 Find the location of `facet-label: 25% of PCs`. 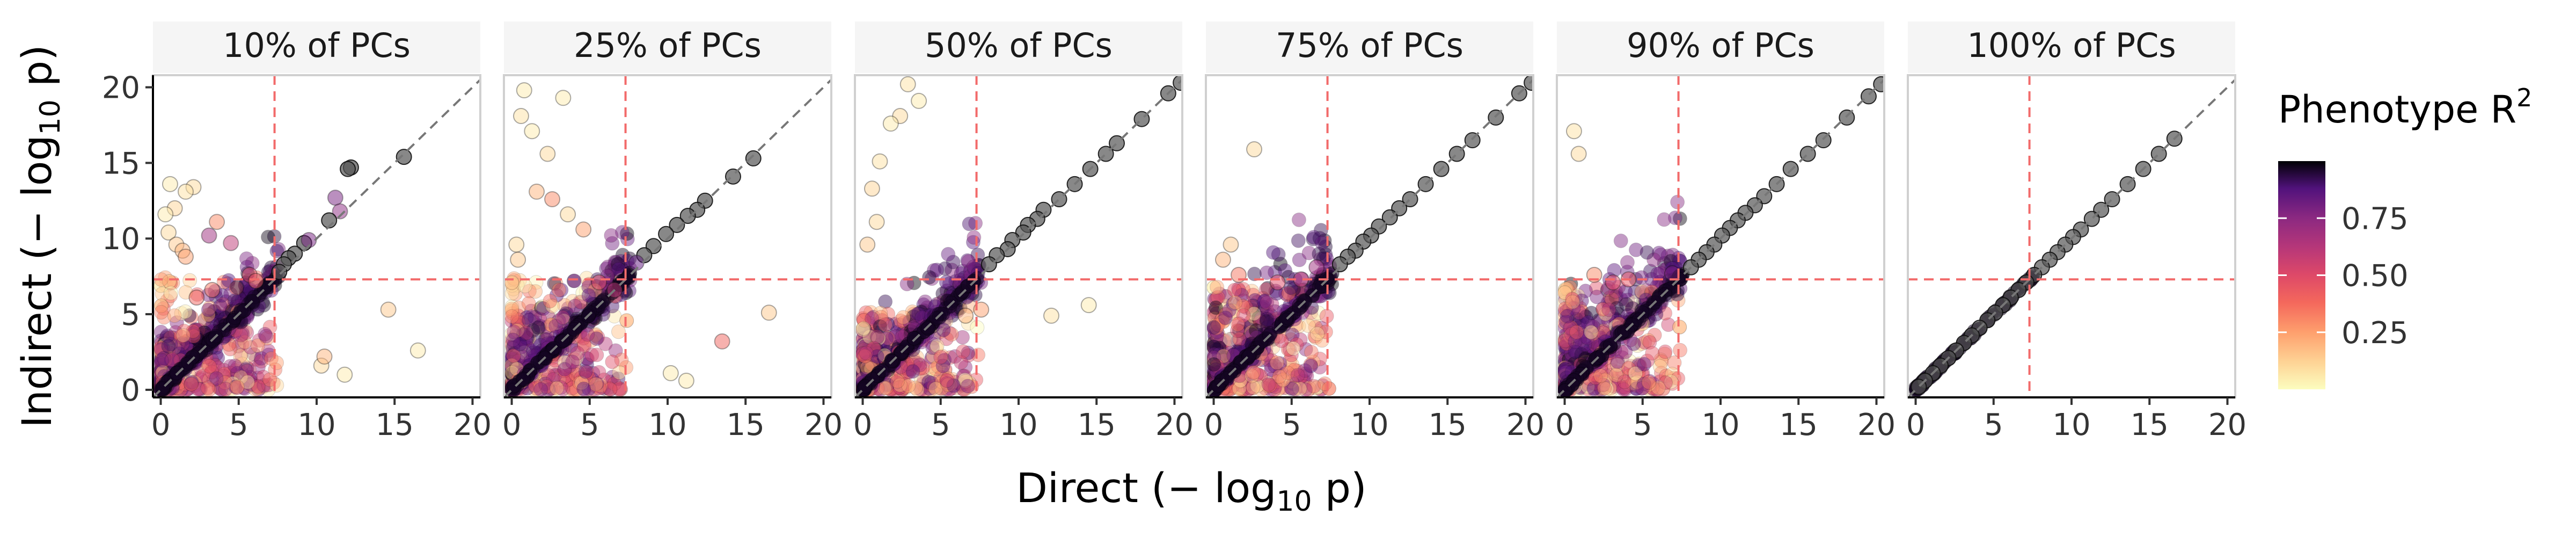

facet-label: 25% of PCs is located at coordinates (668, 45).